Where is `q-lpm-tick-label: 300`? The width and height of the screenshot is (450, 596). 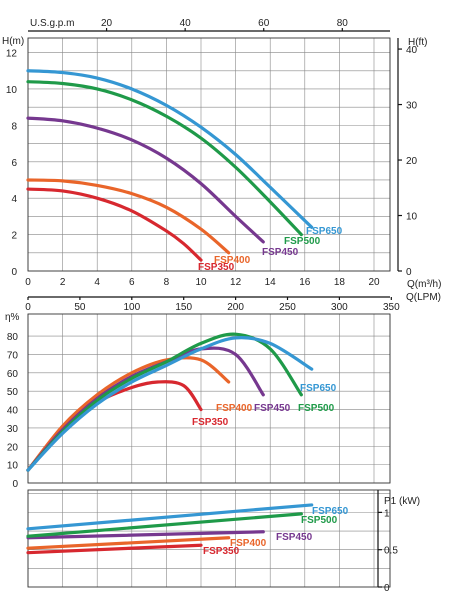
q-lpm-tick-label: 300 is located at coordinates (339, 307).